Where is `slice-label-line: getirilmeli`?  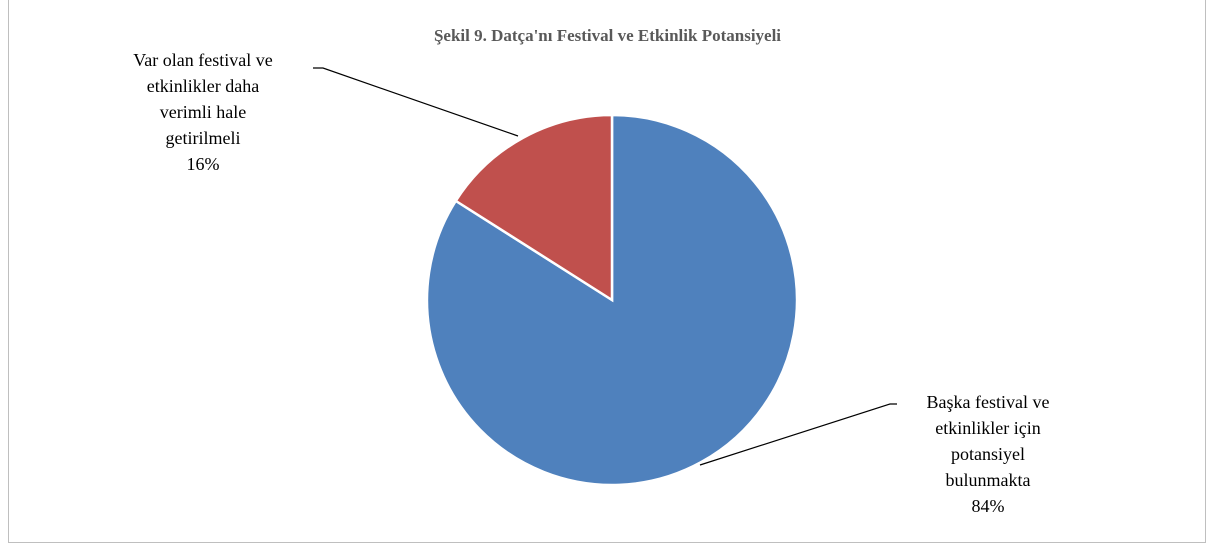 slice-label-line: getirilmeli is located at coordinates (203, 138).